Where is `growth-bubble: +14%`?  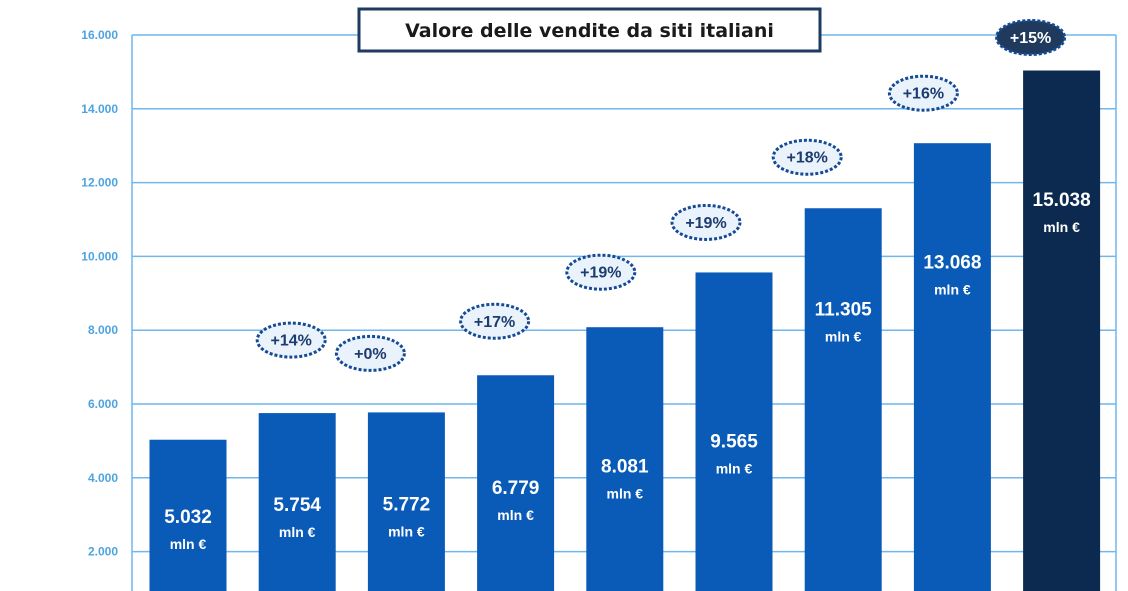
growth-bubble: +14% is located at coordinates (291, 340).